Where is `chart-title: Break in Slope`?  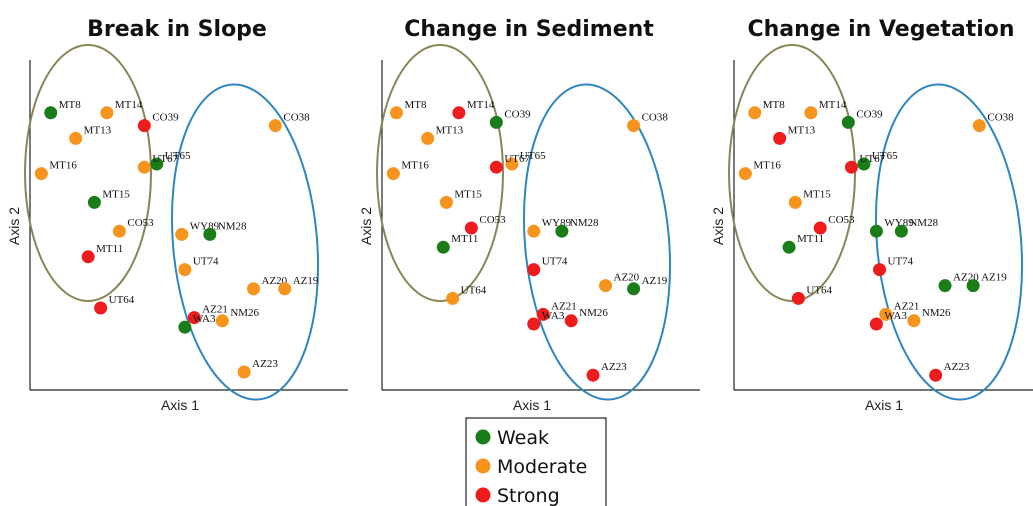
chart-title: Break in Slope is located at coordinates (177, 29).